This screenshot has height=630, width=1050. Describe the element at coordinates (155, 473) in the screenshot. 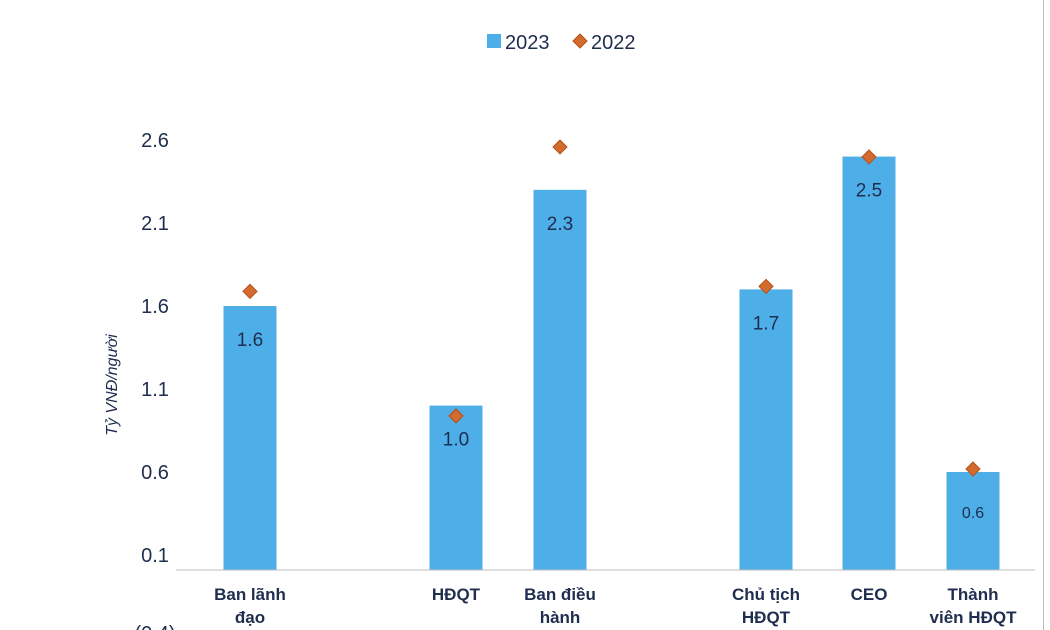

I see `y-tick-label: 0.6` at that location.